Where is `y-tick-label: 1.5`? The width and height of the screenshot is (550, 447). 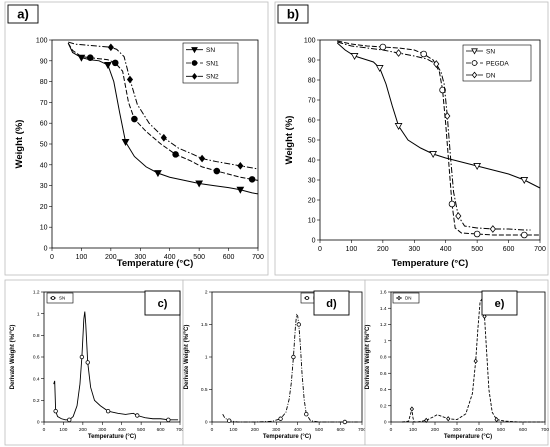
y-tick-label: 1.5 is located at coordinates (204, 325).